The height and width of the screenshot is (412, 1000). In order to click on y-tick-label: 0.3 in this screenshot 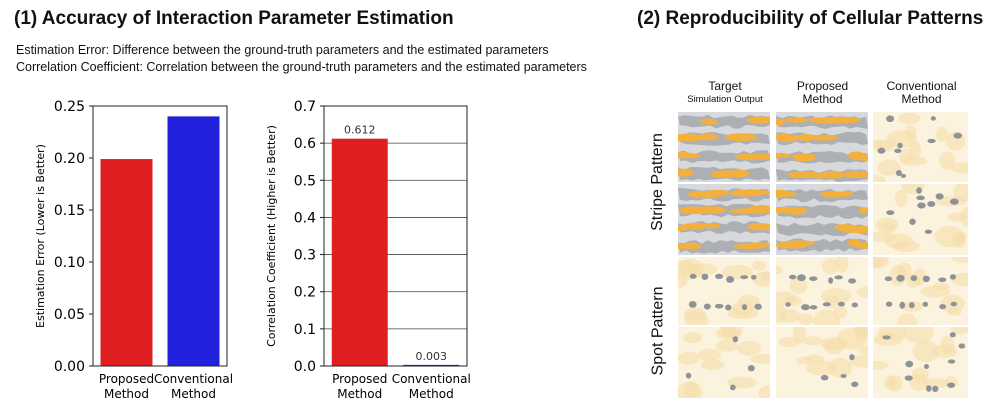, I will do `click(305, 256)`.